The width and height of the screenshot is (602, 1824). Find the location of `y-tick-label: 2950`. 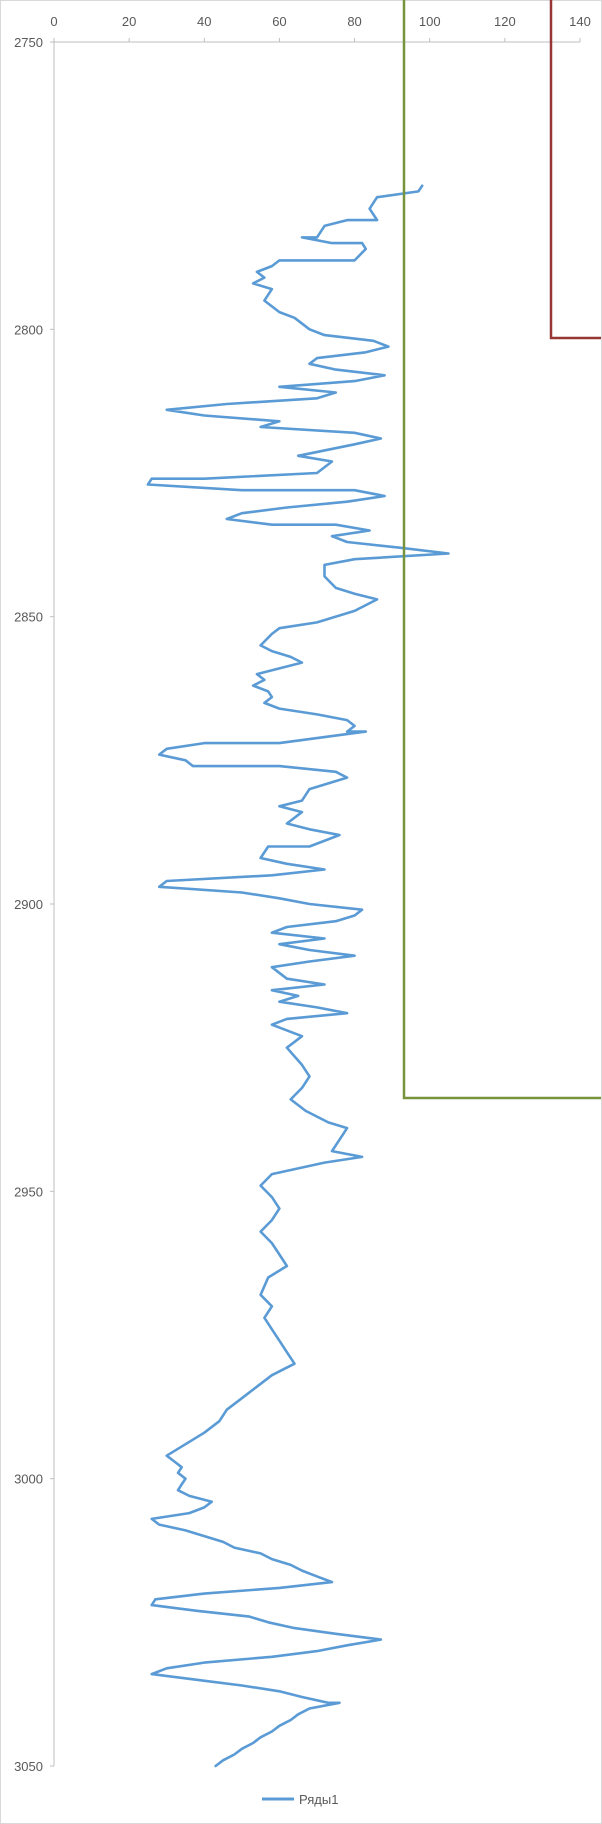

y-tick-label: 2950 is located at coordinates (28, 1191).